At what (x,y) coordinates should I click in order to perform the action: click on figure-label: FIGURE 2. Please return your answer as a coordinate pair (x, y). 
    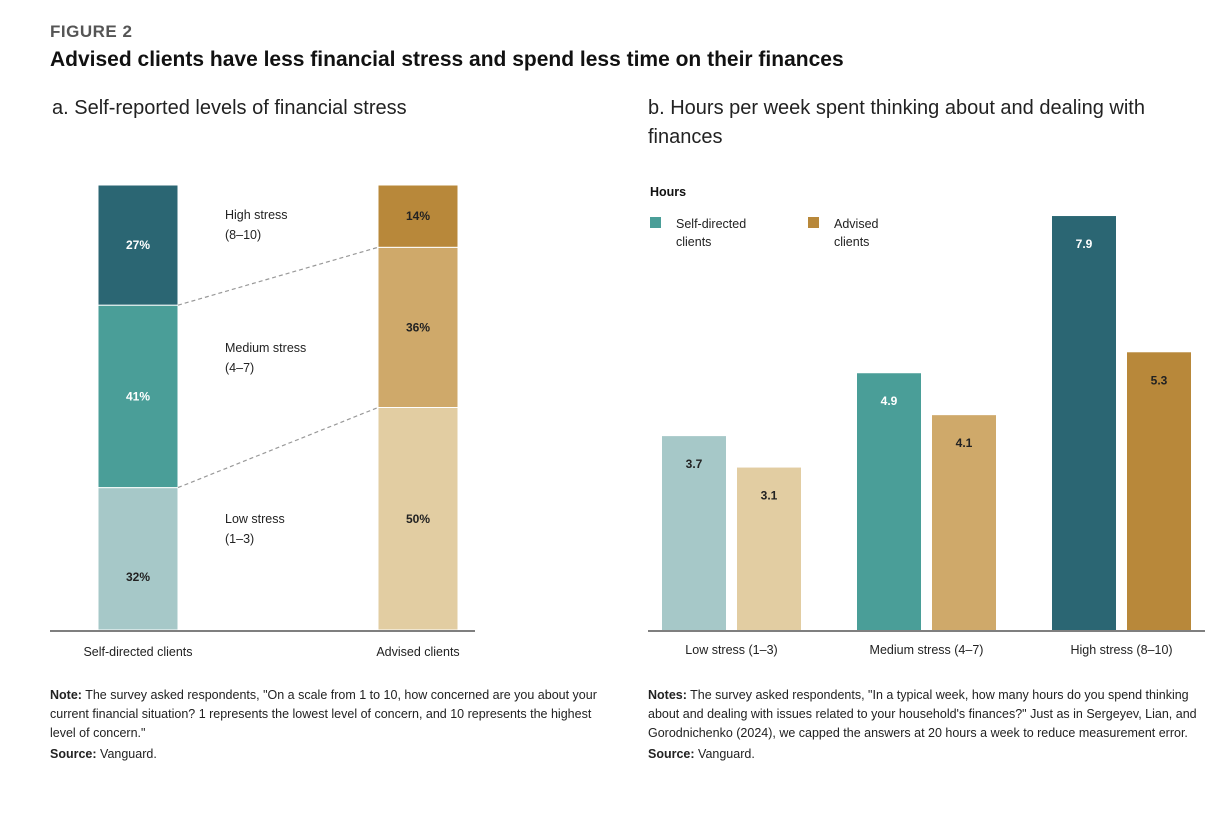
    Looking at the image, I should click on (91, 31).